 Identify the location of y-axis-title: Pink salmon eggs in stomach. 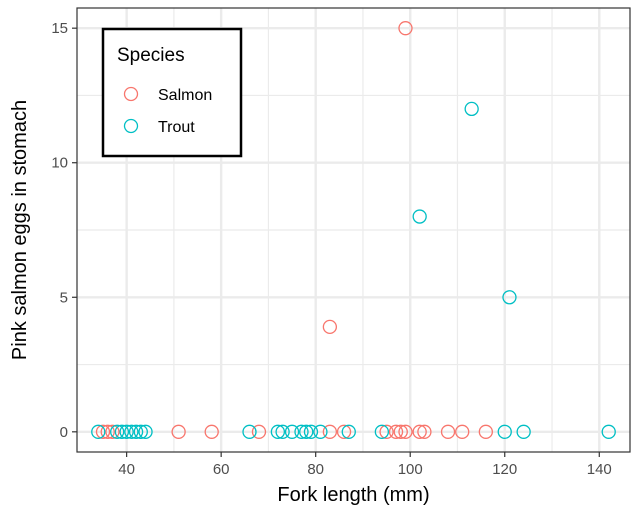
(20, 230).